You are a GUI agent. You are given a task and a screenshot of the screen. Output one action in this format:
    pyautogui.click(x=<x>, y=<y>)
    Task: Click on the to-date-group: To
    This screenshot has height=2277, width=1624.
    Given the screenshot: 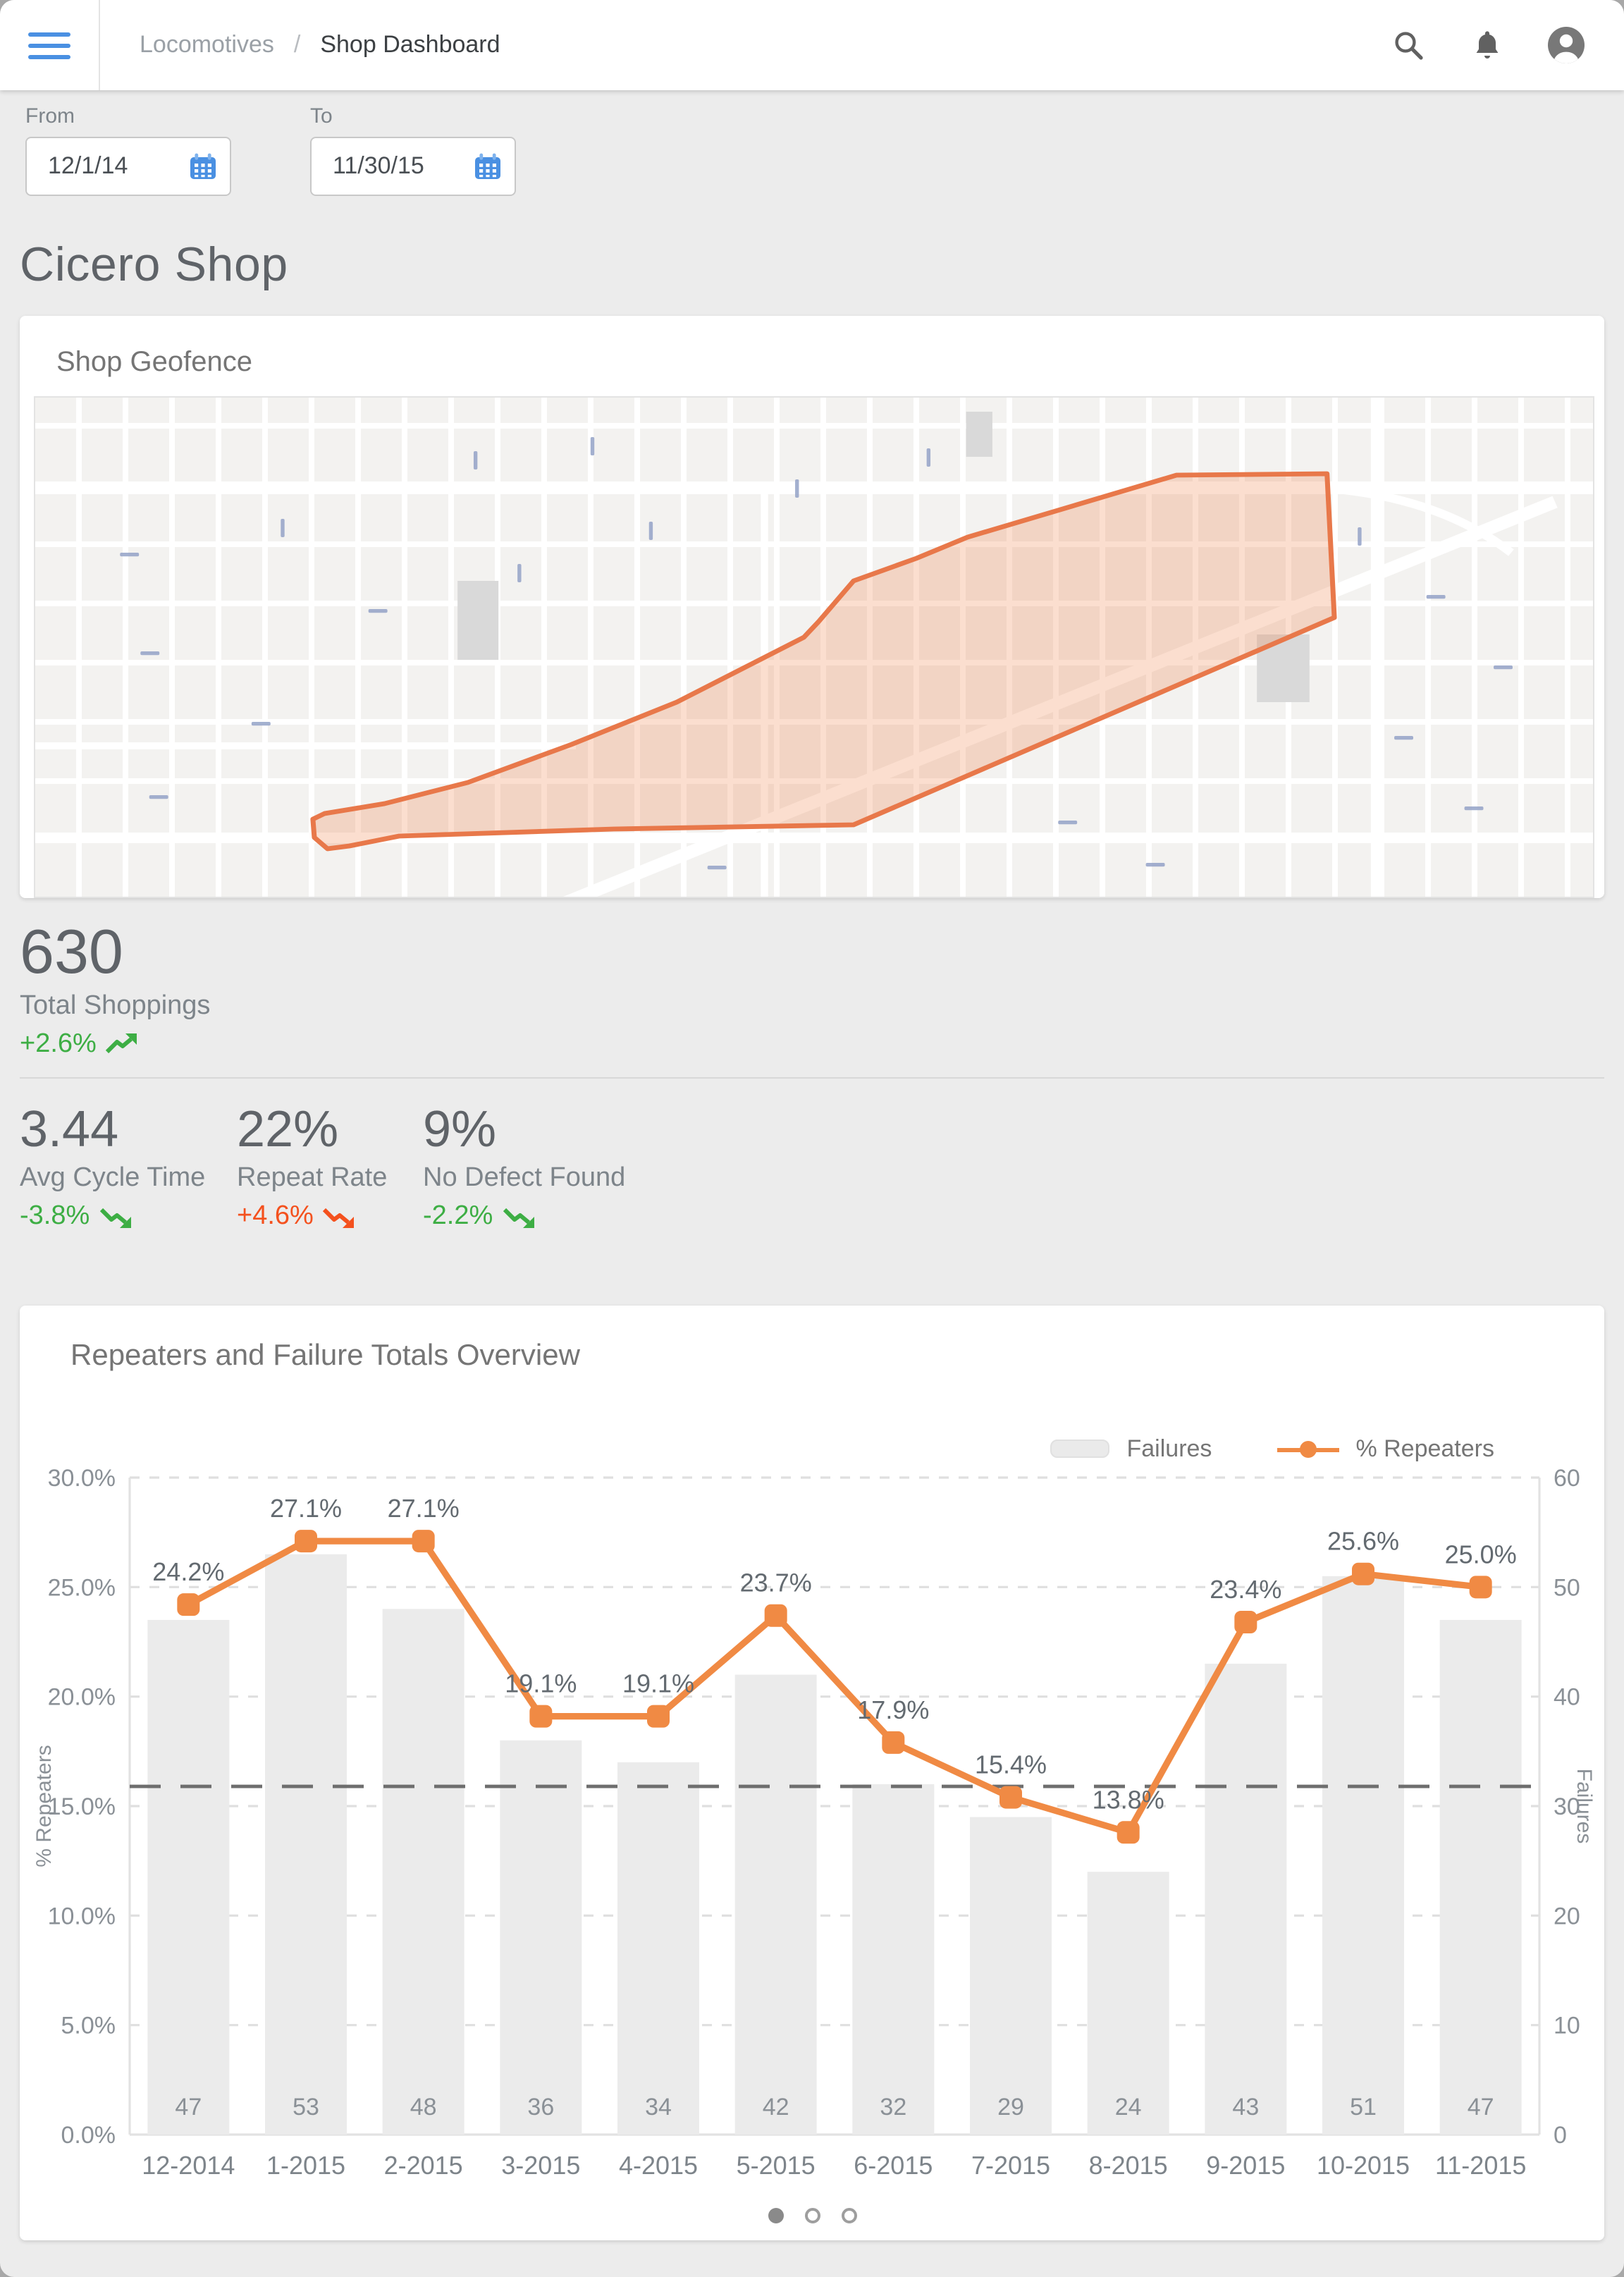 What is the action you would take?
    pyautogui.click(x=413, y=150)
    